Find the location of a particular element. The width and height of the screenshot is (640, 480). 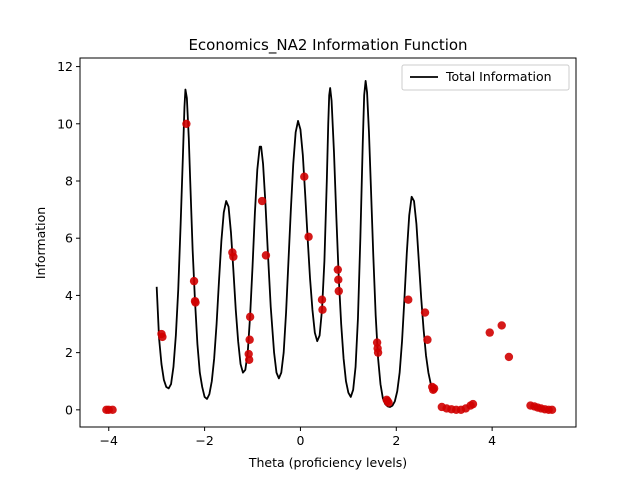

y-tick-label: 2 is located at coordinates (69, 352).